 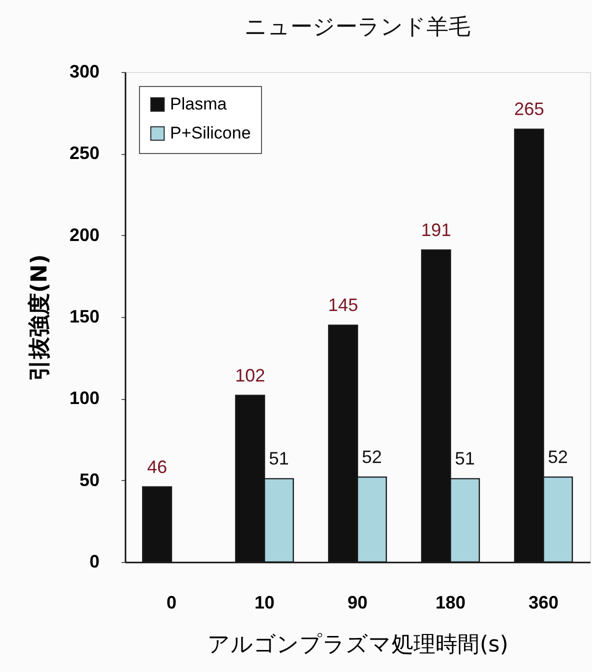 What do you see at coordinates (343, 305) in the screenshot?
I see `data-label: 145` at bounding box center [343, 305].